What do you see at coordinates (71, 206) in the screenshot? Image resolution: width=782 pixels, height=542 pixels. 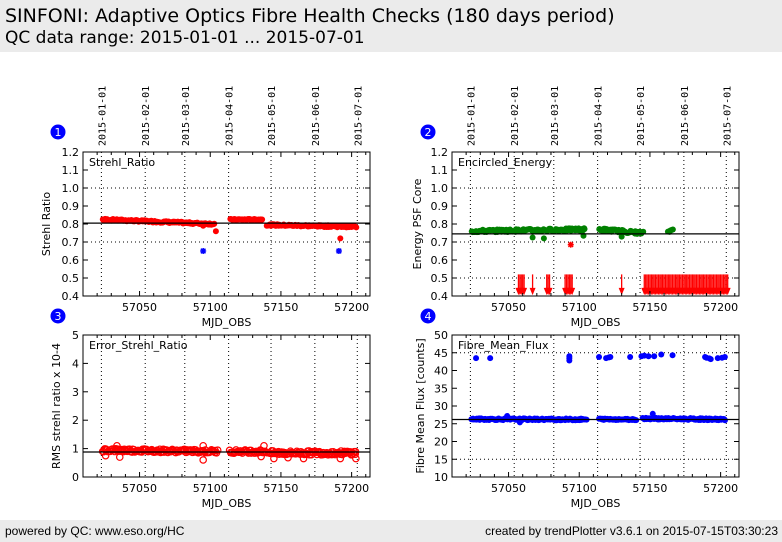 I see `y-tick-label: 0.9` at bounding box center [71, 206].